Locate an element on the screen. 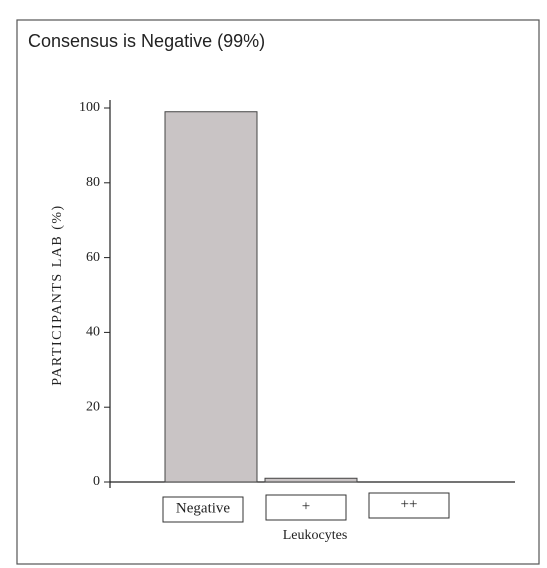 This screenshot has height=568, width=547. y-tick-label: 0 is located at coordinates (96, 481).